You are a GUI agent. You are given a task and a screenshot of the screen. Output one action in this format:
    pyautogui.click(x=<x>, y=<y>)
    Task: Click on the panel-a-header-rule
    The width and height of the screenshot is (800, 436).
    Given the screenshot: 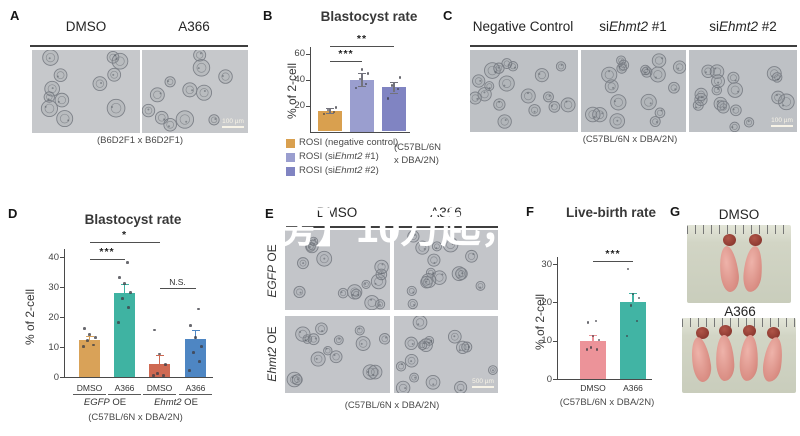 What is the action you would take?
    pyautogui.click(x=139, y=46)
    